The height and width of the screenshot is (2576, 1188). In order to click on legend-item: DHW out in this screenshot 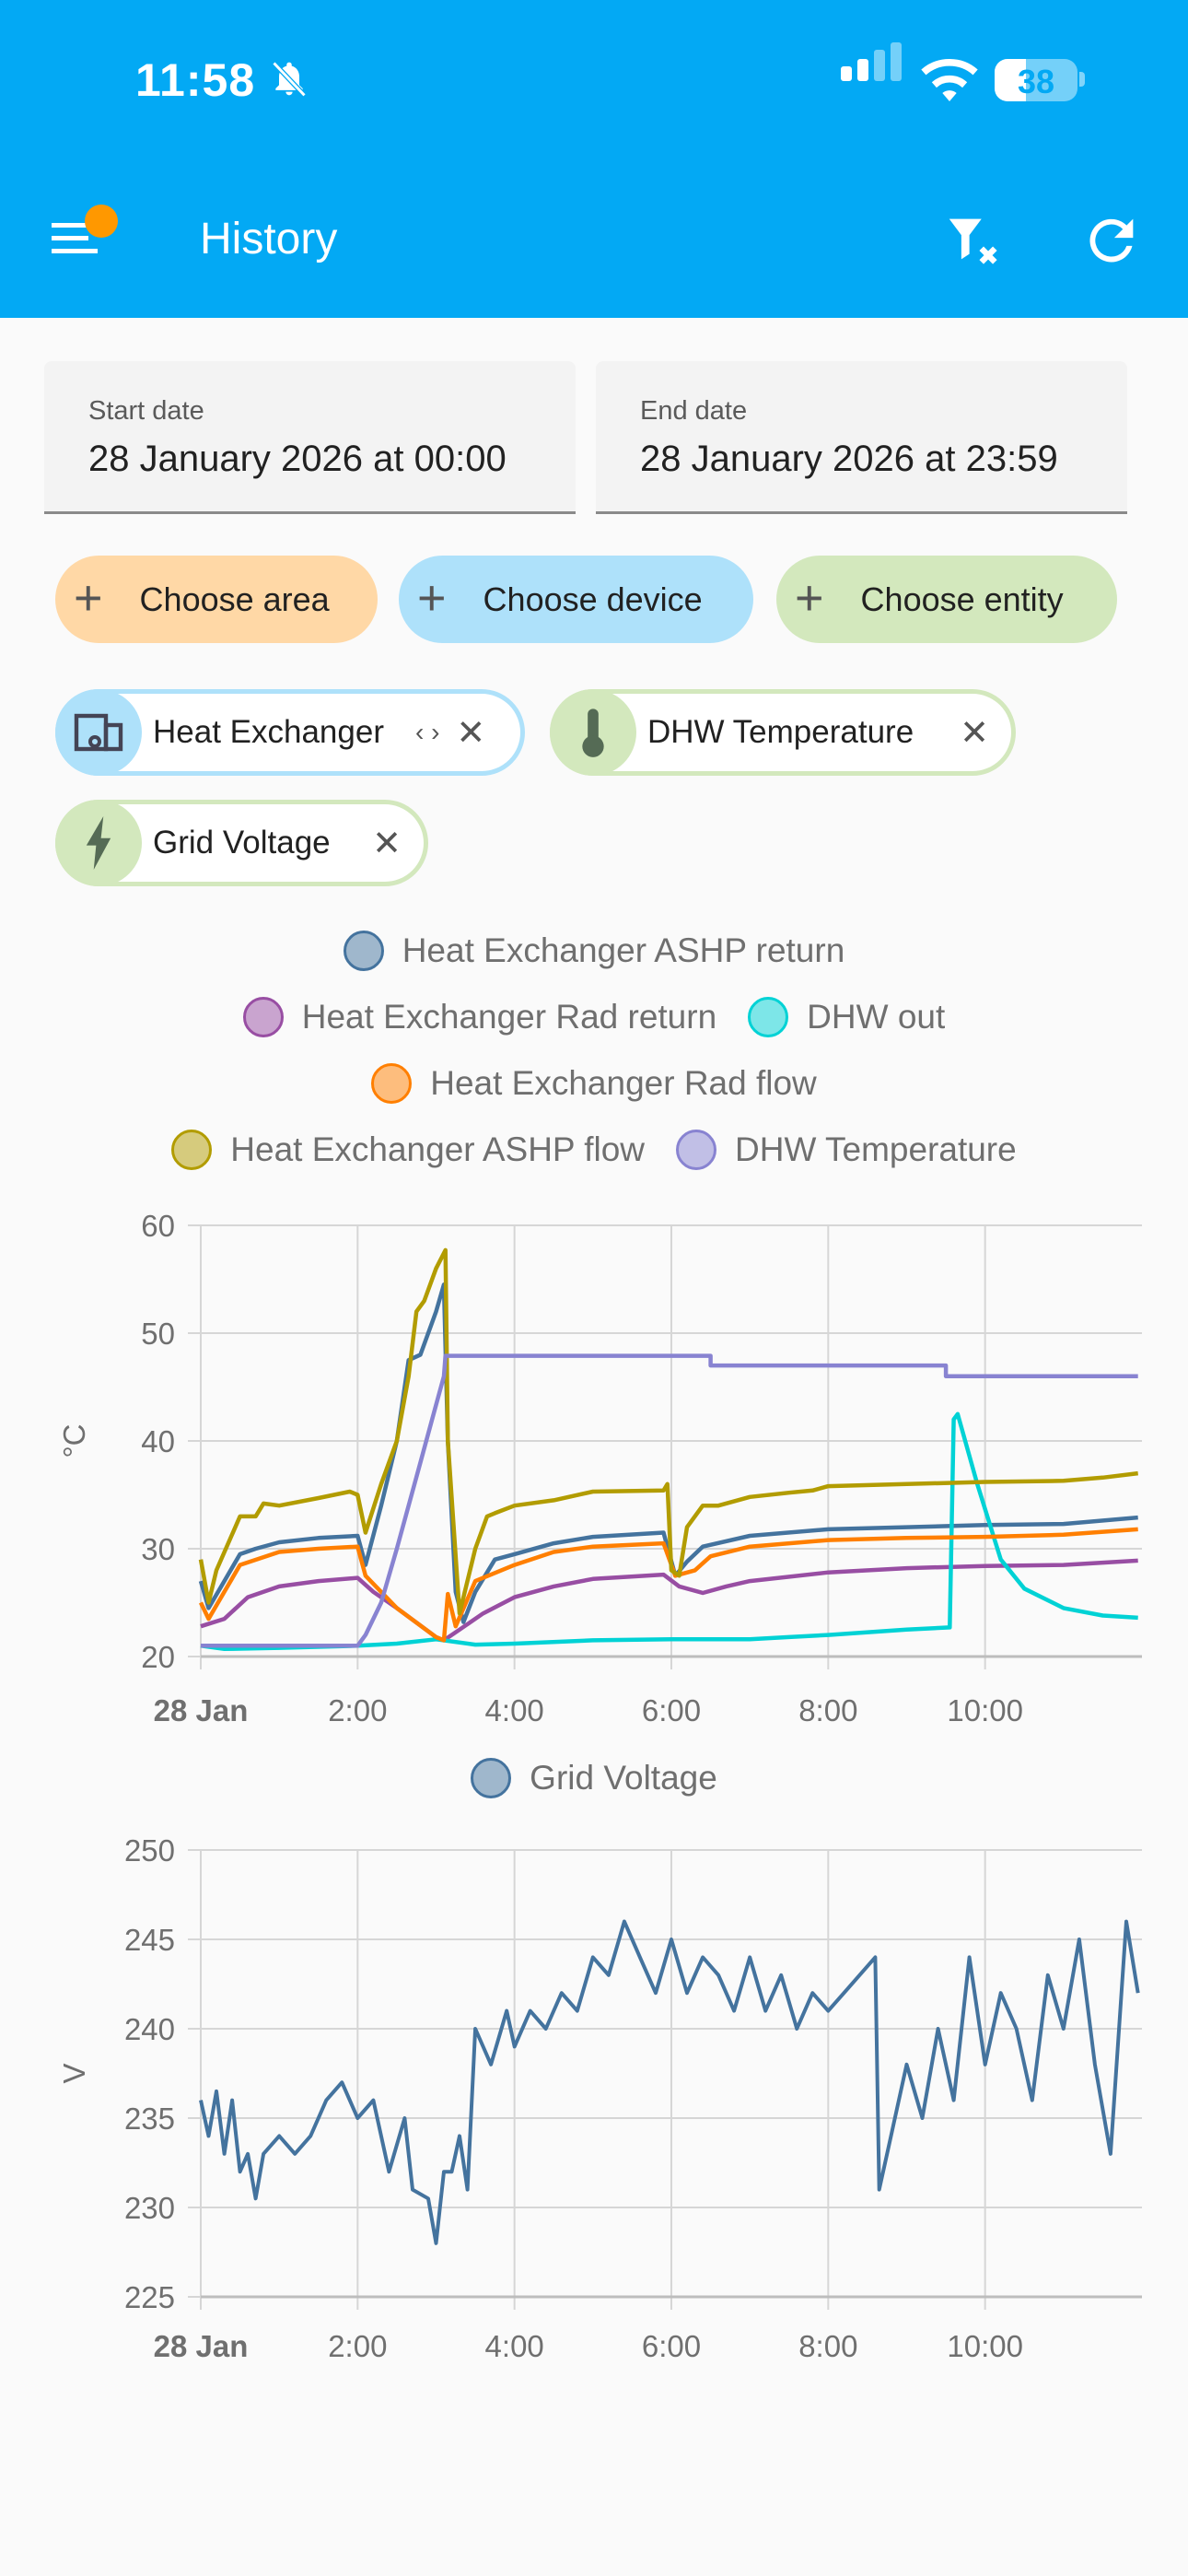, I will do `click(846, 1017)`.